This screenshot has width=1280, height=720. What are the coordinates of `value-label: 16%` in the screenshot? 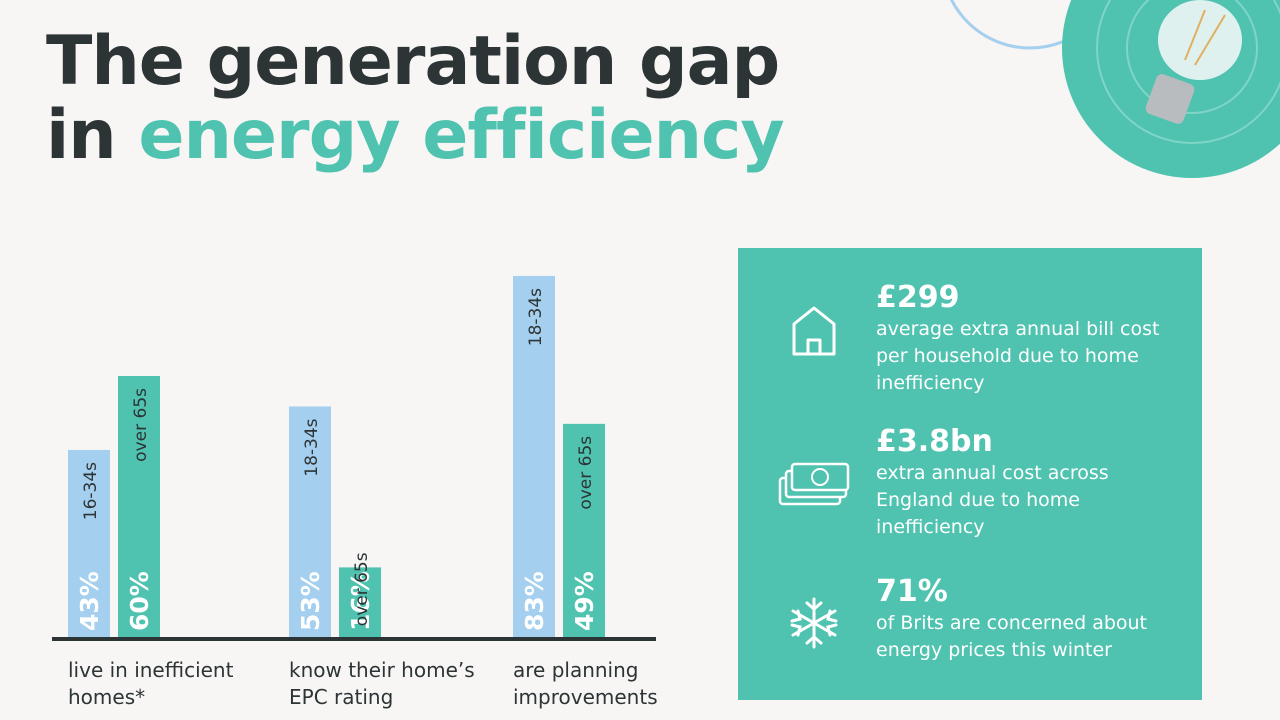 It's located at (360, 601).